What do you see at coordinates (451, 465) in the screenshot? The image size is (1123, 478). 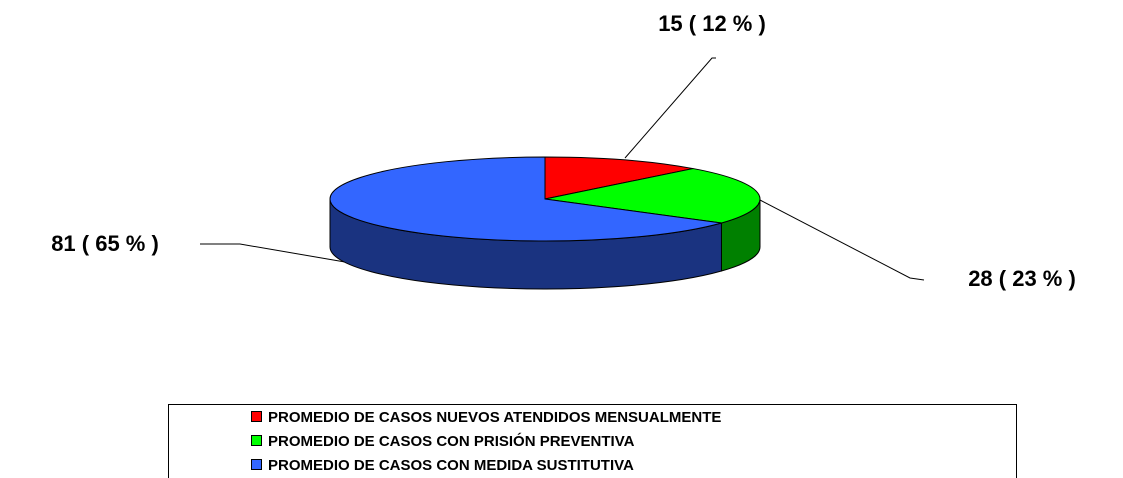 I see `legend-label: PROMEDIO DE CASOS CON MEDIDA SUSTITUTIVA` at bounding box center [451, 465].